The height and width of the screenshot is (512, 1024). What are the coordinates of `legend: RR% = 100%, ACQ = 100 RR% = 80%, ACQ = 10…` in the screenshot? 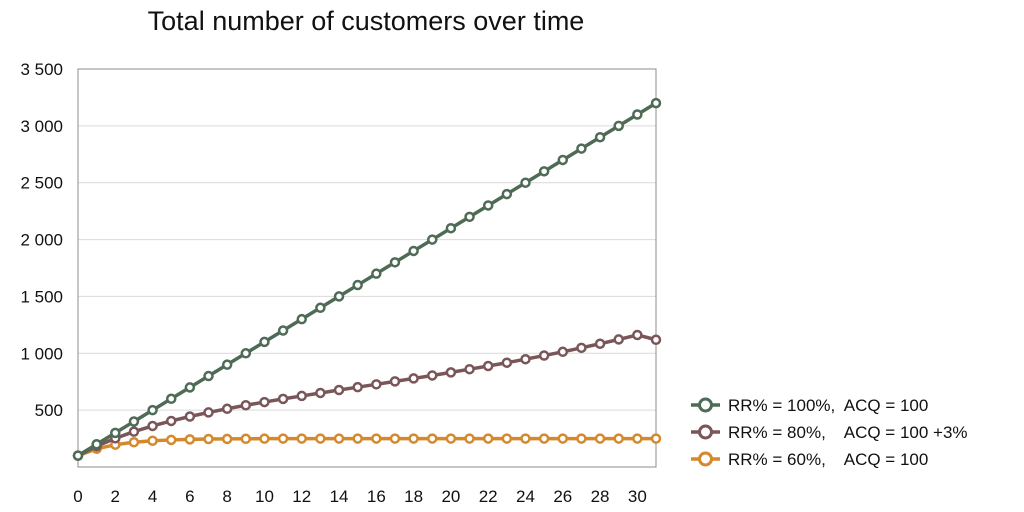 It's located at (829, 432).